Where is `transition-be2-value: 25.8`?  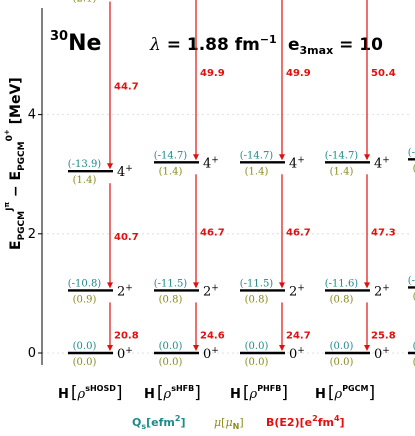 transition-be2-value: 25.8 is located at coordinates (383, 336).